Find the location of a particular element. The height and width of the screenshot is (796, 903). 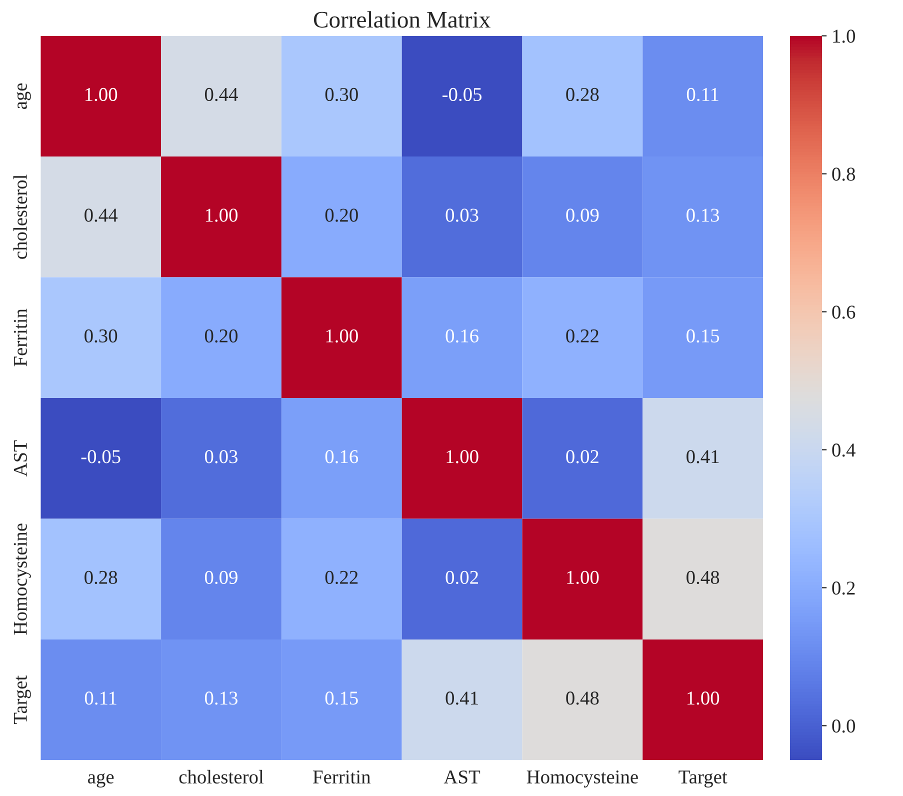

x-tick-label: Homocysteine is located at coordinates (582, 779).